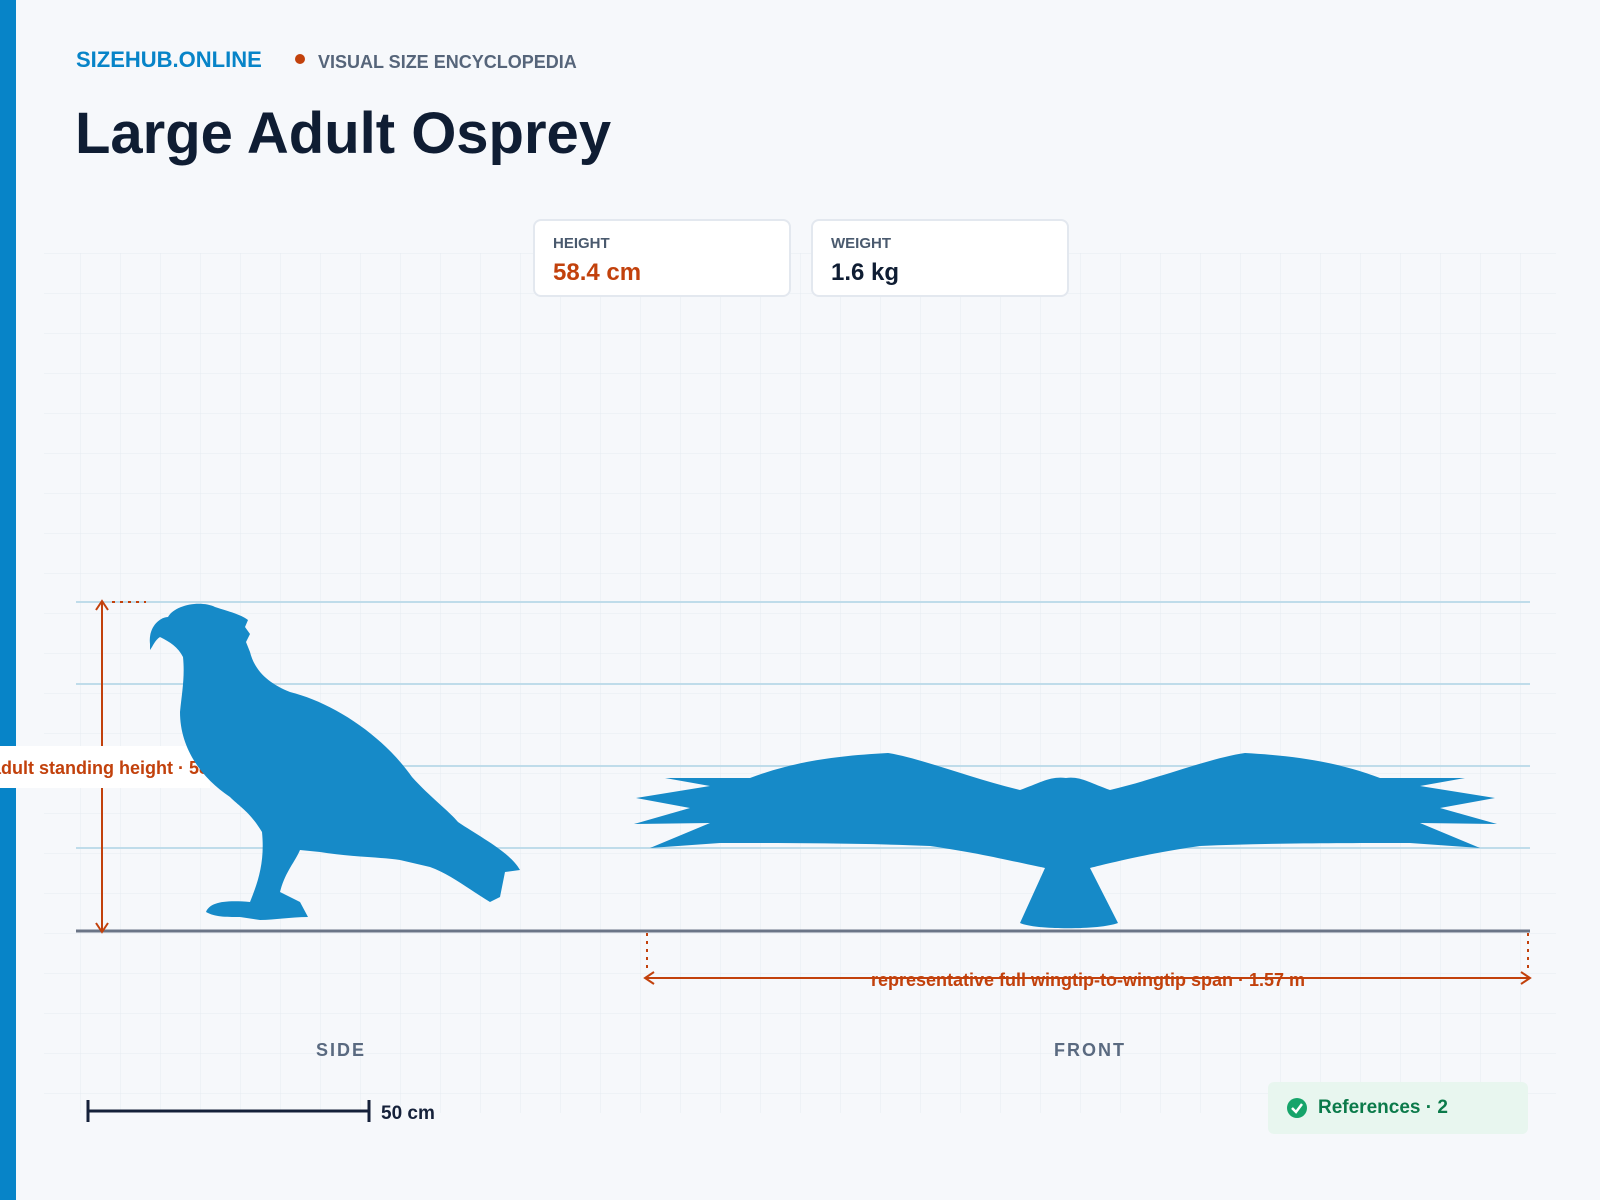 This screenshot has width=1600, height=1200. Describe the element at coordinates (343, 133) in the screenshot. I see `page-title: Large Adult Osprey` at that location.